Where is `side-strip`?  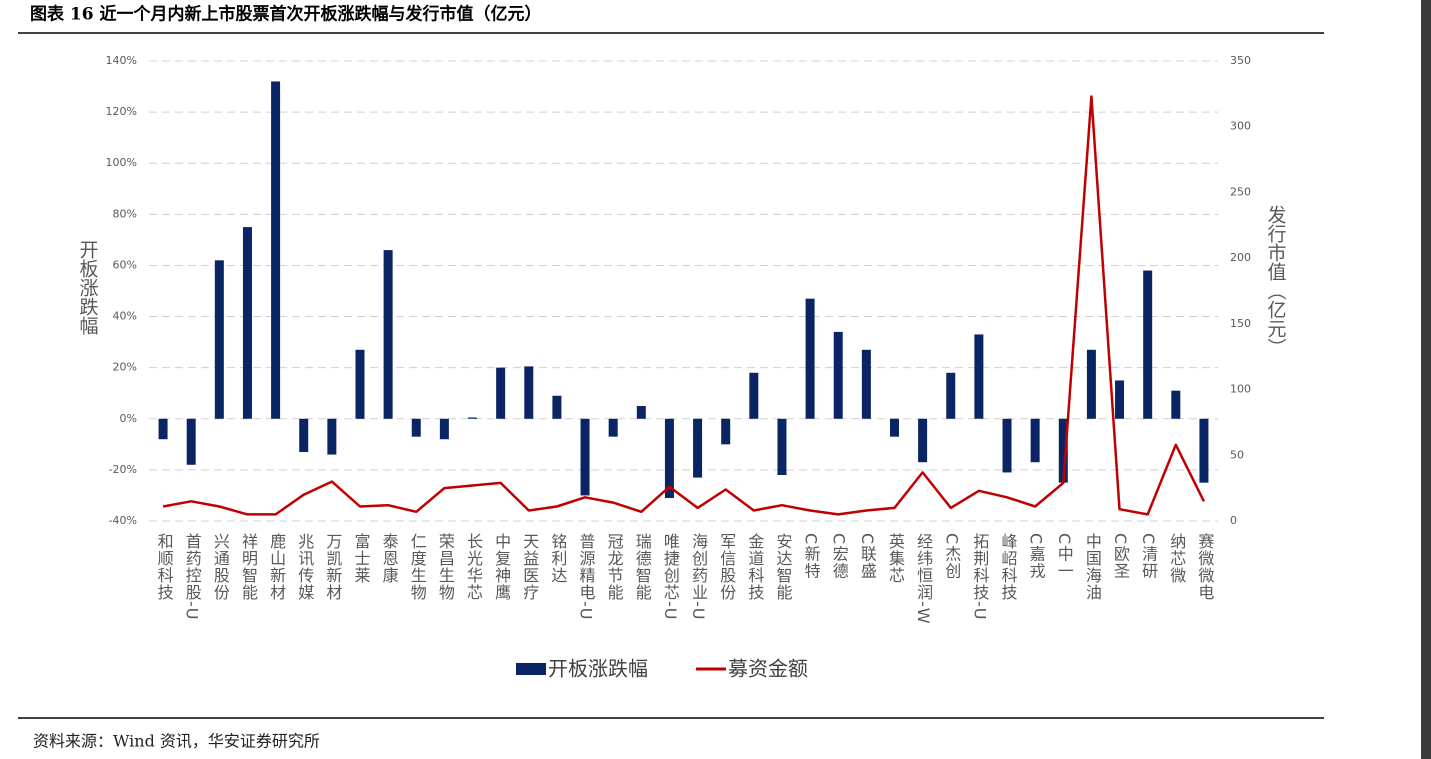
side-strip is located at coordinates (1426, 379).